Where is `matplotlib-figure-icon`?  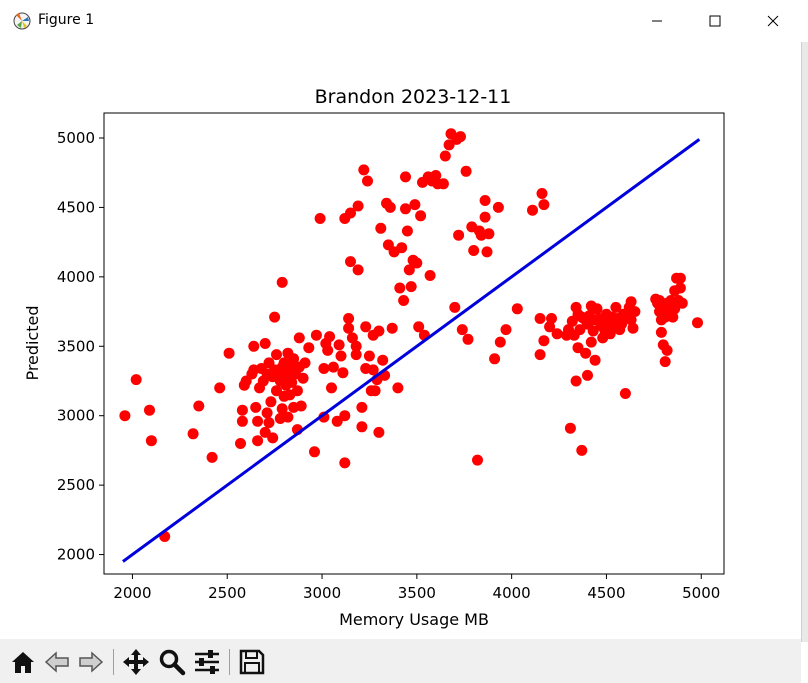 matplotlib-figure-icon is located at coordinates (22, 21).